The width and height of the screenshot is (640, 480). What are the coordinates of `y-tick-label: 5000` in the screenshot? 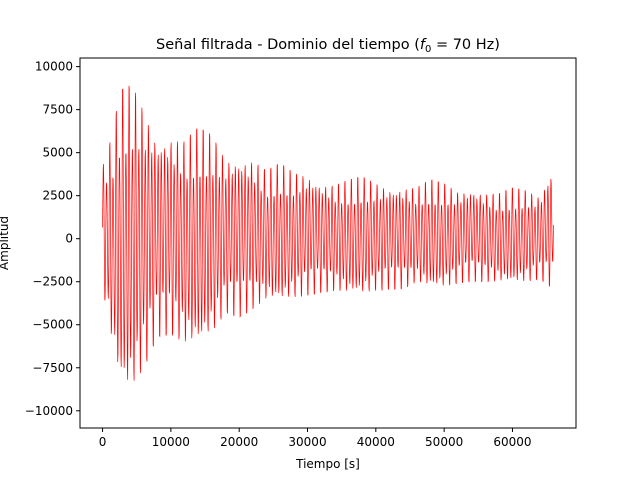 It's located at (57, 153).